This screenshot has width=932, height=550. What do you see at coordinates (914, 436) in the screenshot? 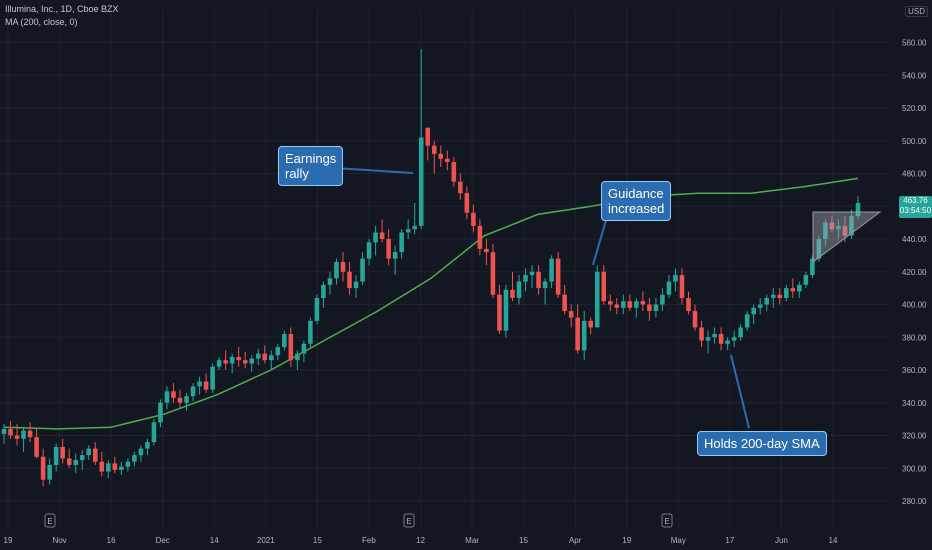
I see `y-tick-label: 320.00` at bounding box center [914, 436].